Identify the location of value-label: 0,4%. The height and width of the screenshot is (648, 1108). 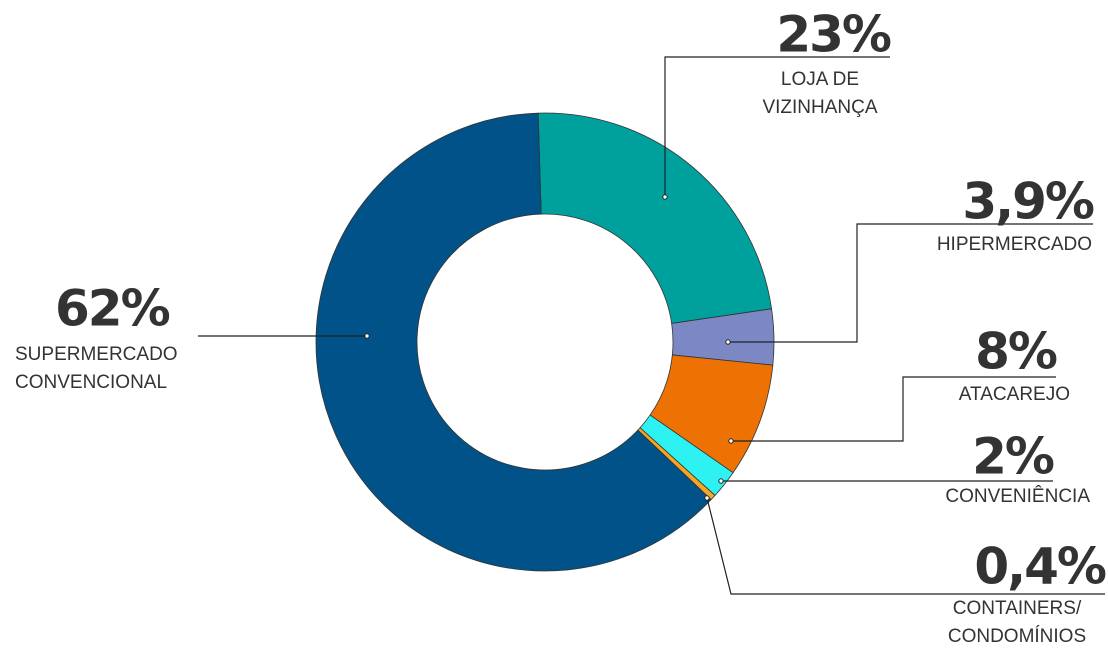
(1040, 567).